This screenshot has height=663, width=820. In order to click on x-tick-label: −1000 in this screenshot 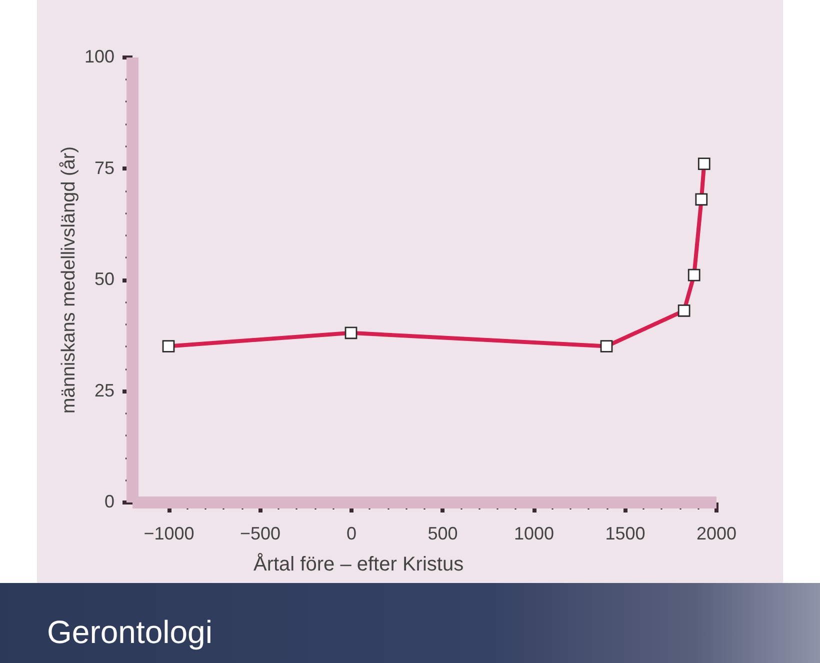, I will do `click(169, 534)`.